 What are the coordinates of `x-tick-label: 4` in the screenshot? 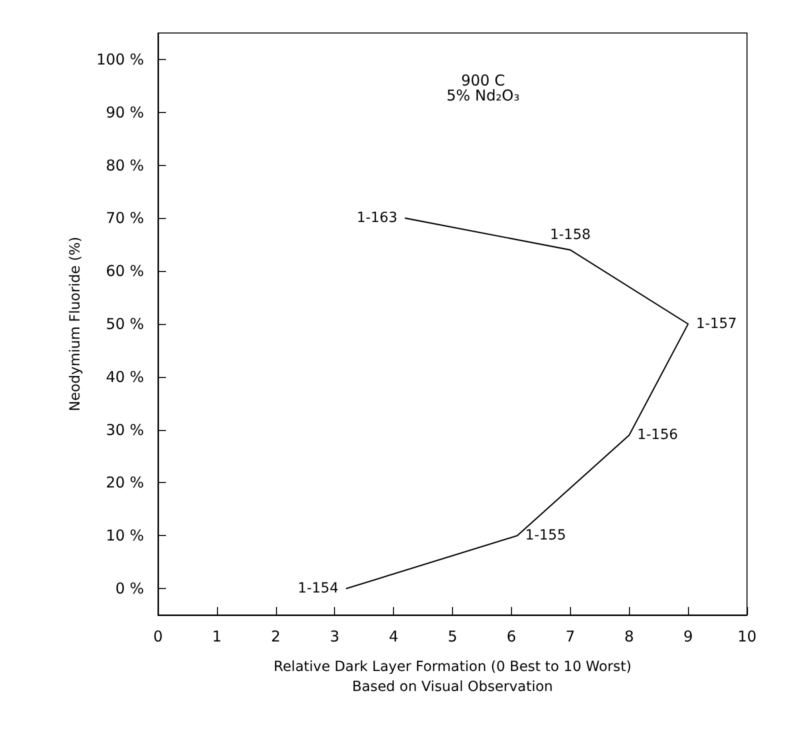 It's located at (393, 637).